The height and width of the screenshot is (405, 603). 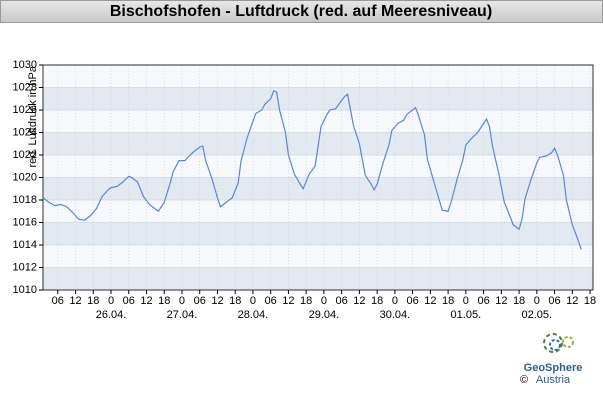 What do you see at coordinates (253, 315) in the screenshot?
I see `x-date-label: 28.04.` at bounding box center [253, 315].